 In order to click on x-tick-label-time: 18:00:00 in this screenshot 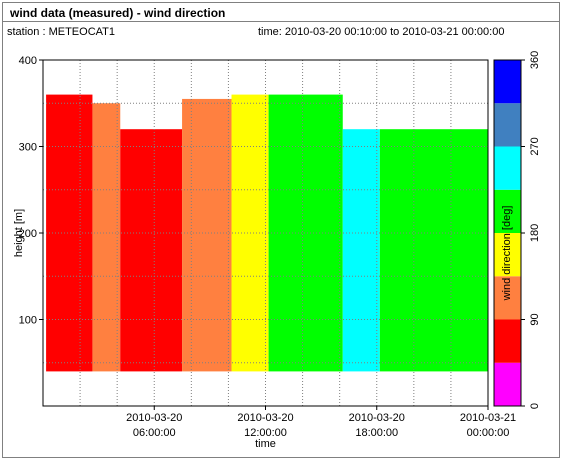, I will do `click(376, 433)`.